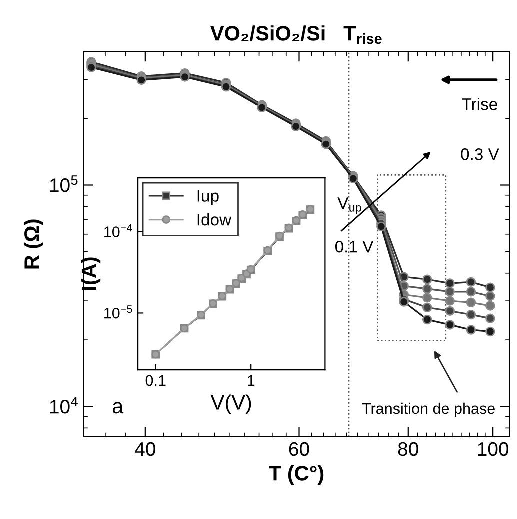 This screenshot has height=519, width=517. What do you see at coordinates (299, 449) in the screenshot?
I see `x-tick-label: 60` at bounding box center [299, 449].